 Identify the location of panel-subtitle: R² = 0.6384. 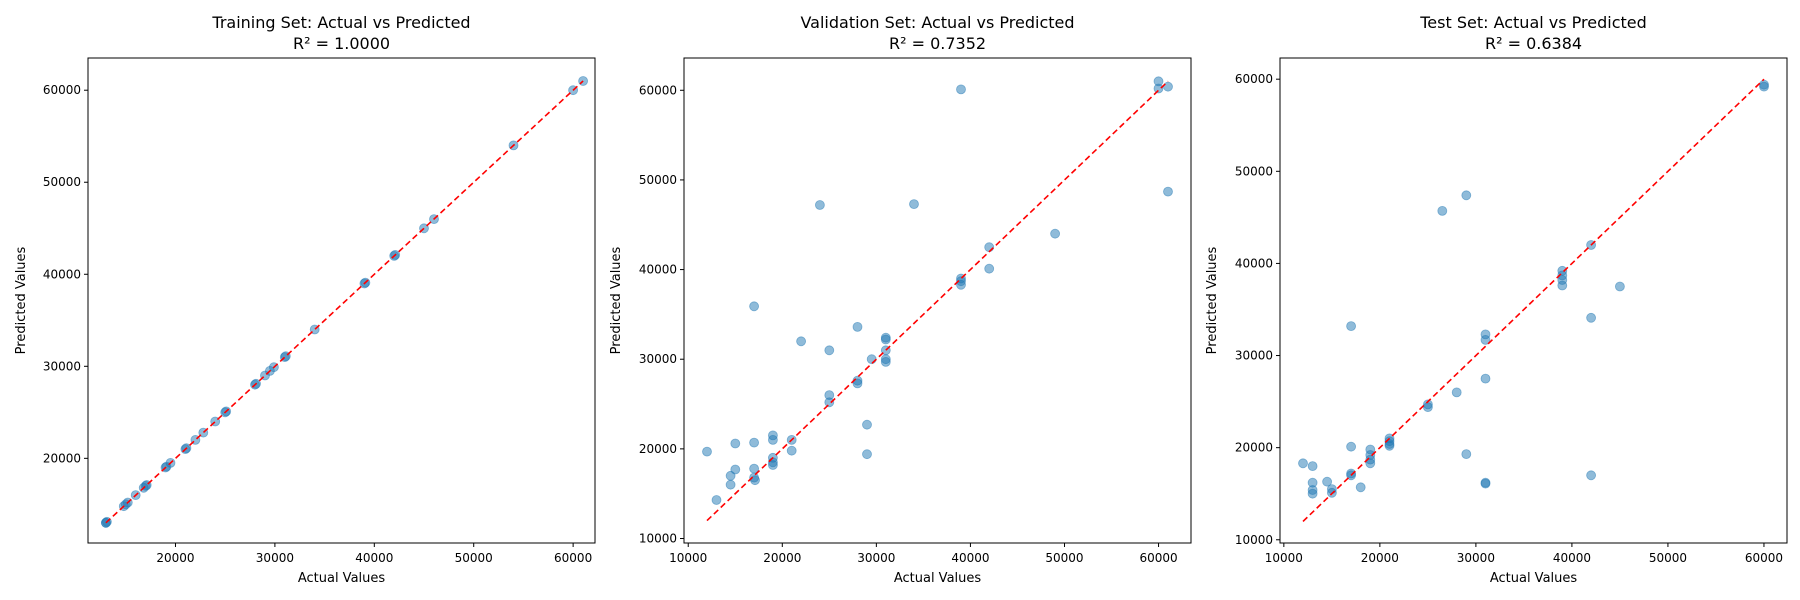
(1533, 43).